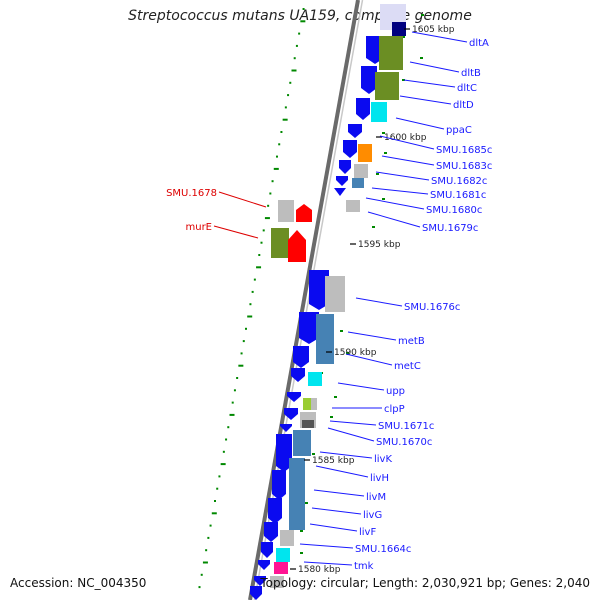 The image size is (600, 600). What do you see at coordinates (372, 515) in the screenshot?
I see `gene-label-livg: livG` at bounding box center [372, 515].